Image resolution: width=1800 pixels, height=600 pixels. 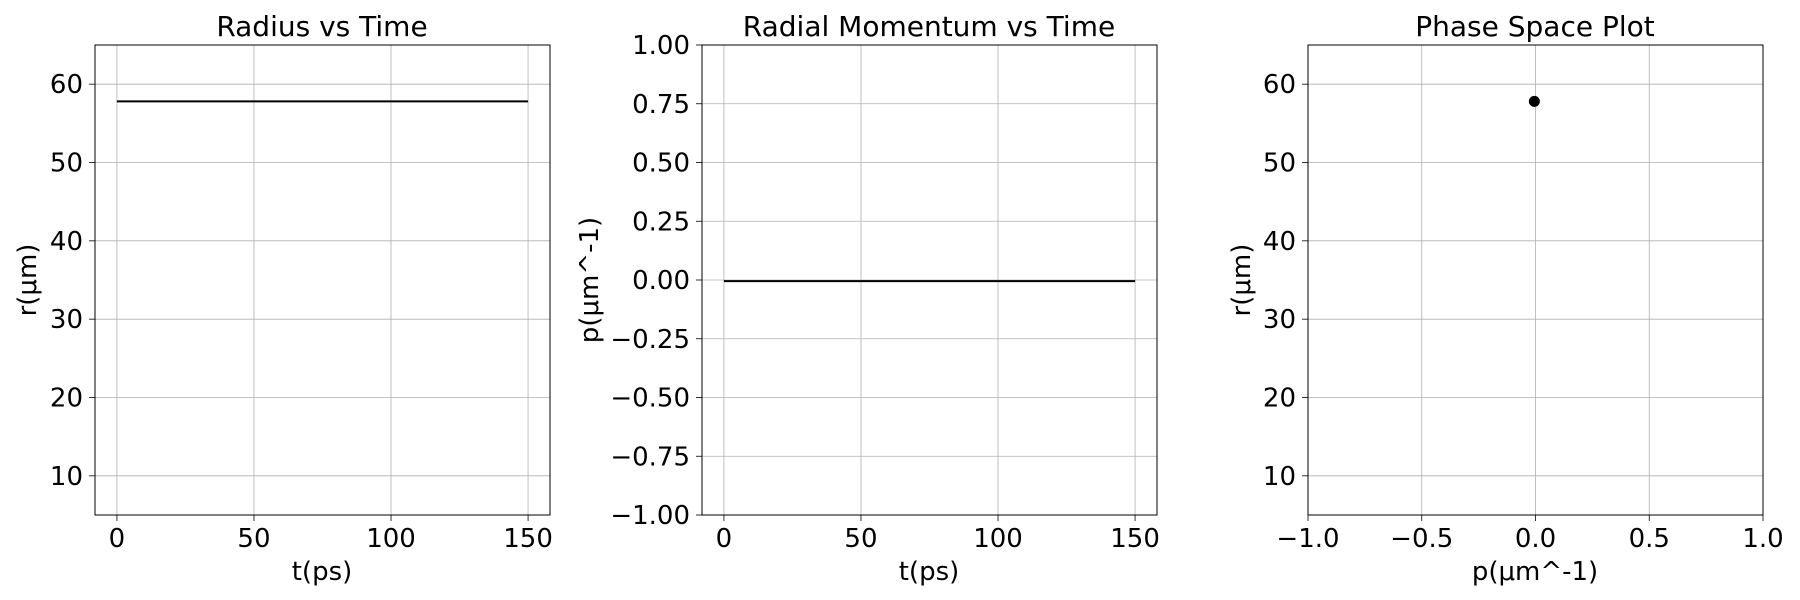 What do you see at coordinates (1421, 539) in the screenshot?
I see `x-tick-label: −0.5` at bounding box center [1421, 539].